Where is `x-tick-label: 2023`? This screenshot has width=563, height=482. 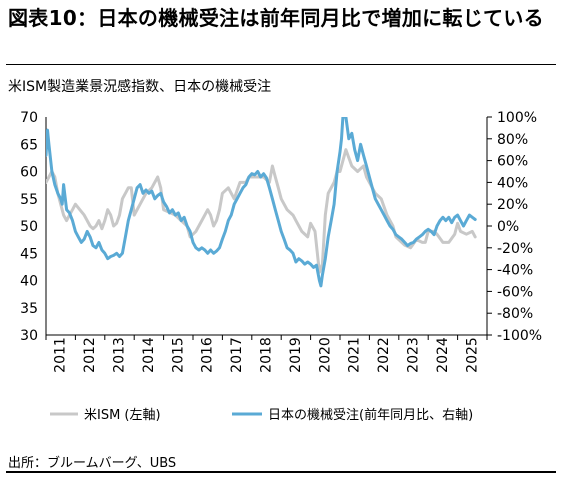
x-tick-label: 2023 is located at coordinates (414, 355).